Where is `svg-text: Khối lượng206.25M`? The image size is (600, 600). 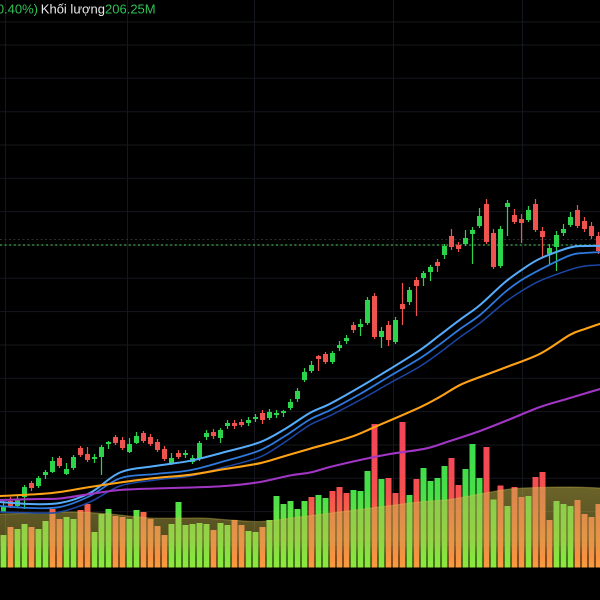 svg-text: Khối lượng206.25M is located at coordinates (98, 9).